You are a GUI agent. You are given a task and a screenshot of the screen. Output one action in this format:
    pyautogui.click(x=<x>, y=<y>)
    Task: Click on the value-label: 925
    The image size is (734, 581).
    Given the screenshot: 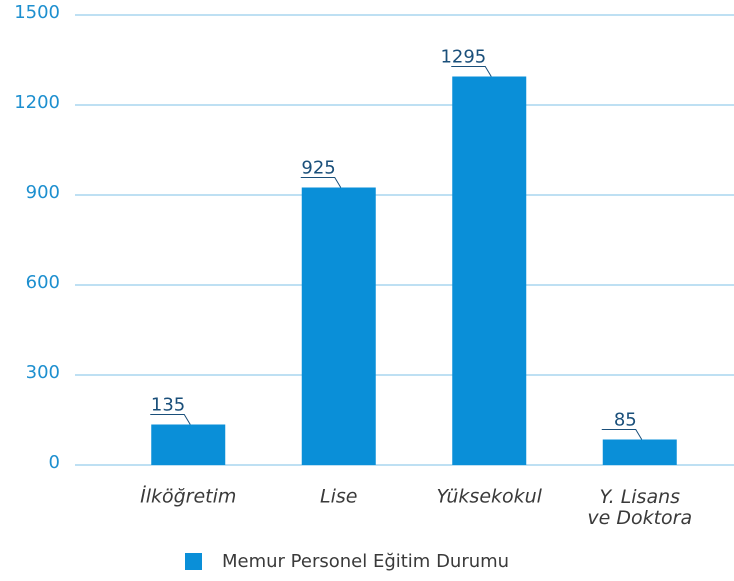 What is the action you would take?
    pyautogui.click(x=318, y=168)
    